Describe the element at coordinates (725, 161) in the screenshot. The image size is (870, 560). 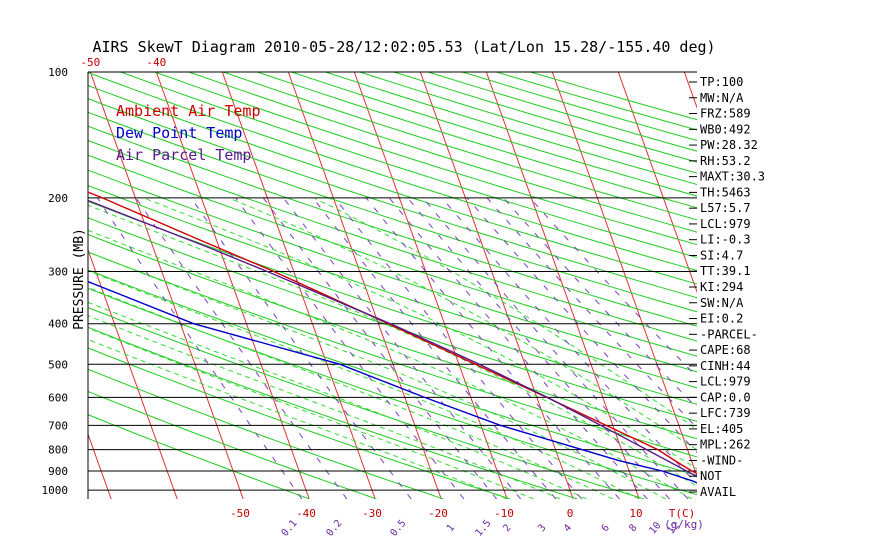
I see `index-value: RH:53.2` at that location.